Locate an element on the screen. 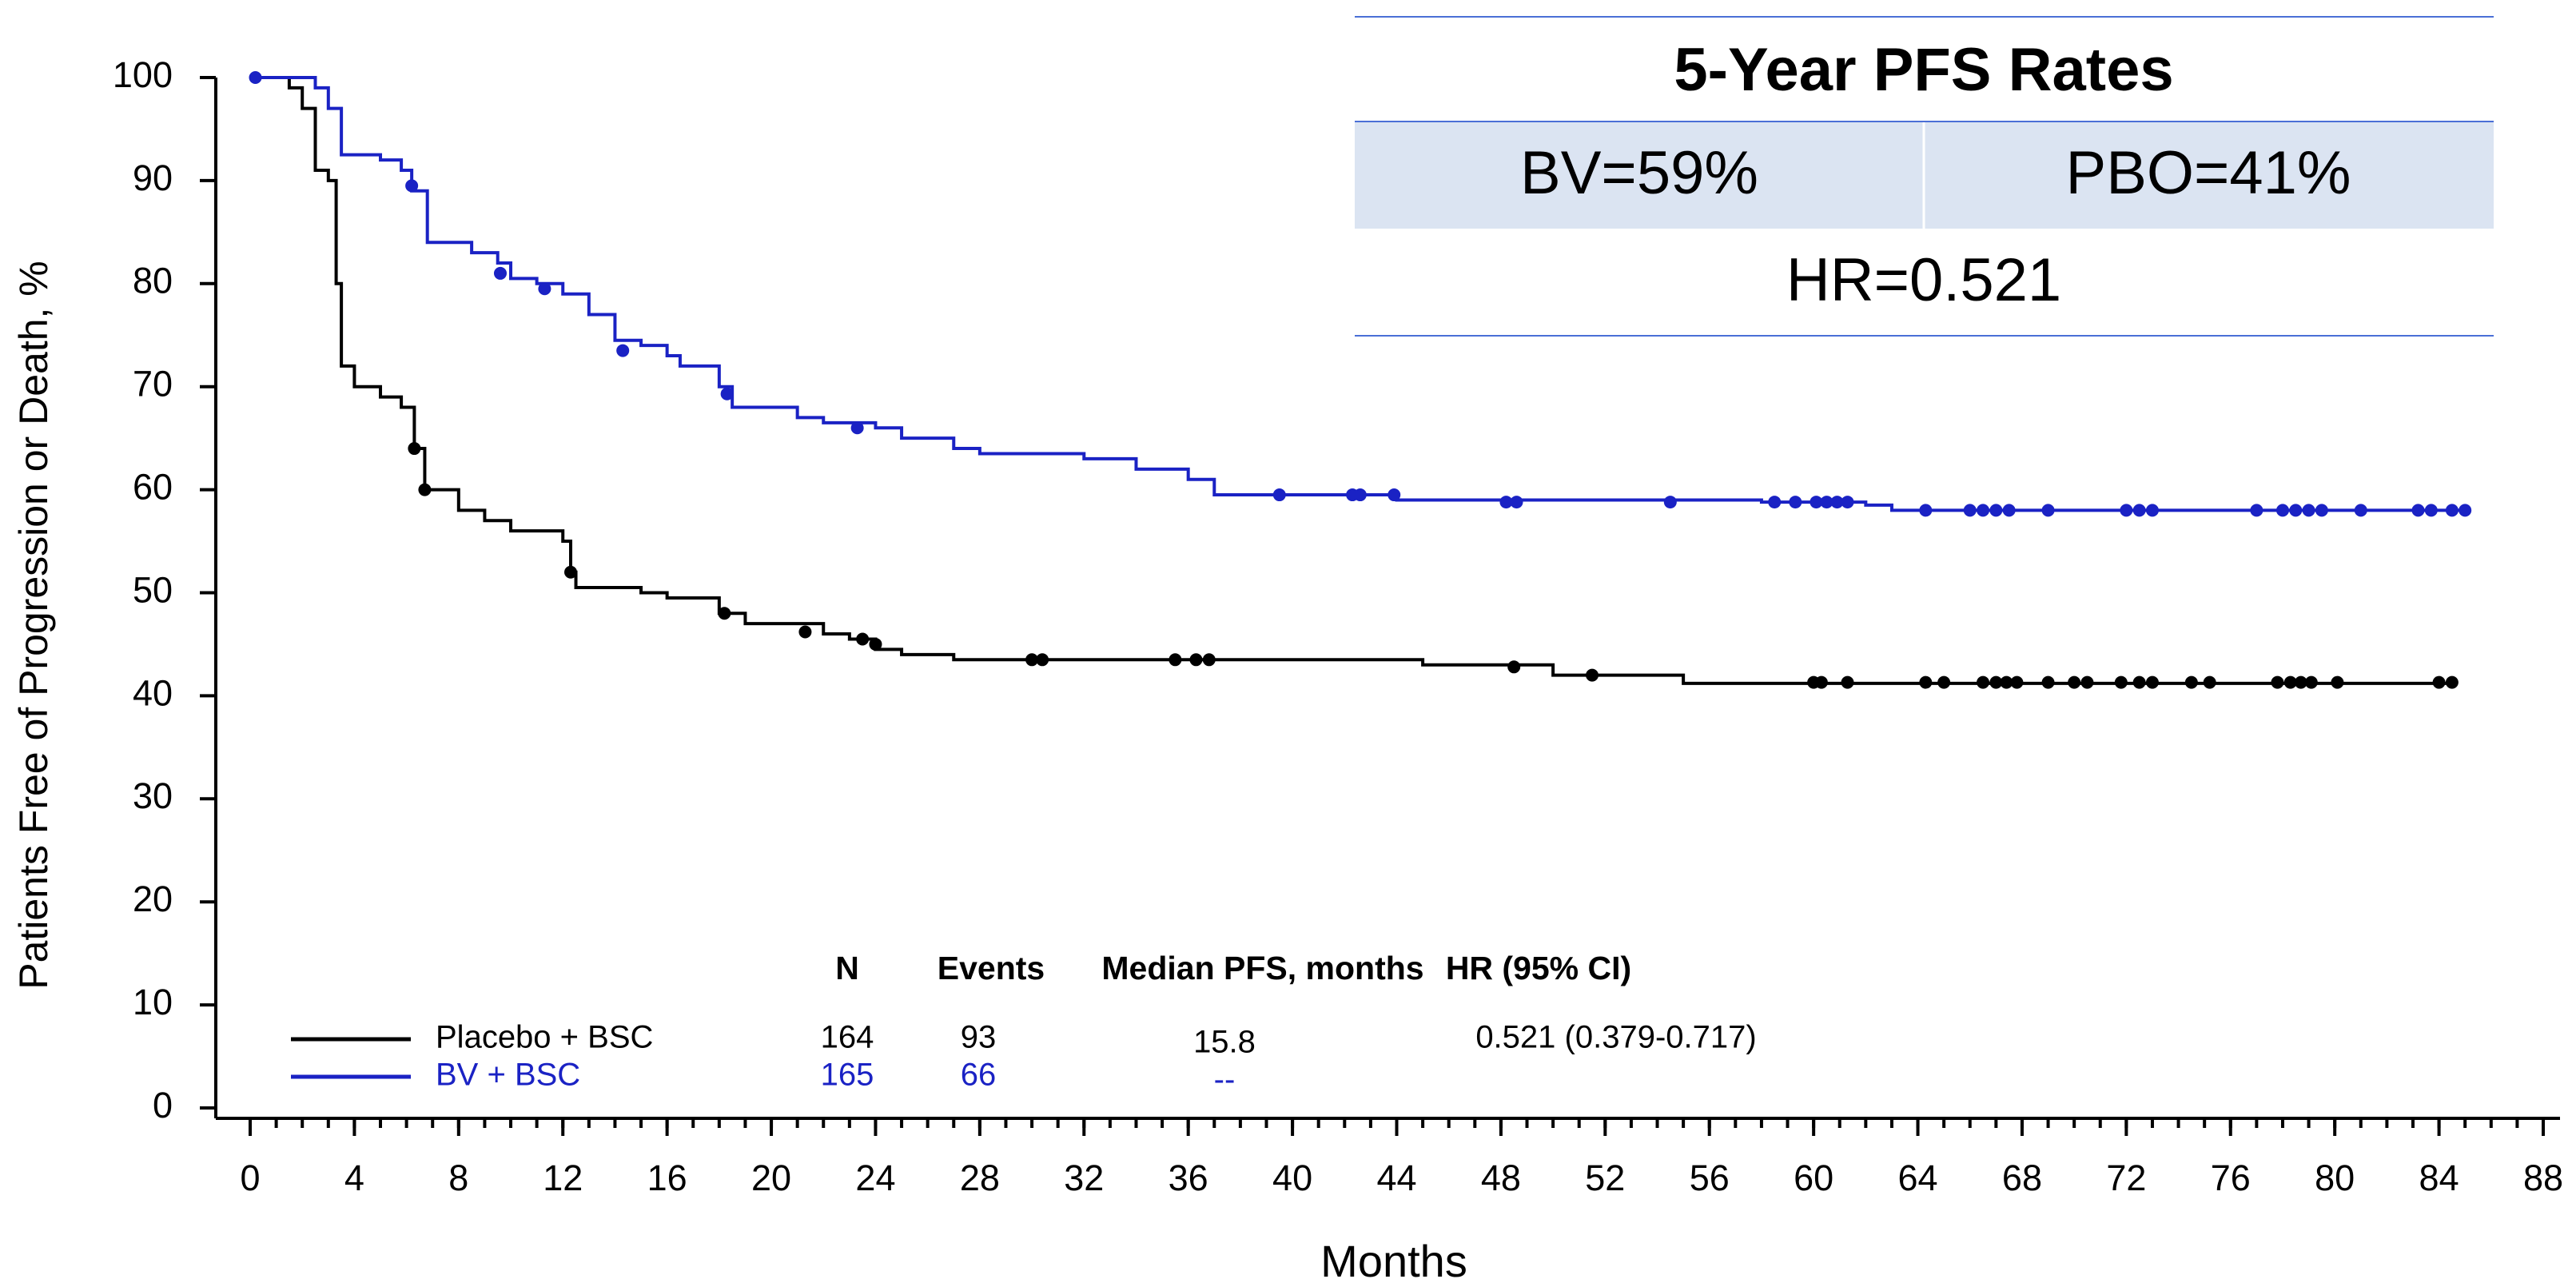 This screenshot has height=1287, width=2576. inset-cell: PBO=41% is located at coordinates (2208, 173).